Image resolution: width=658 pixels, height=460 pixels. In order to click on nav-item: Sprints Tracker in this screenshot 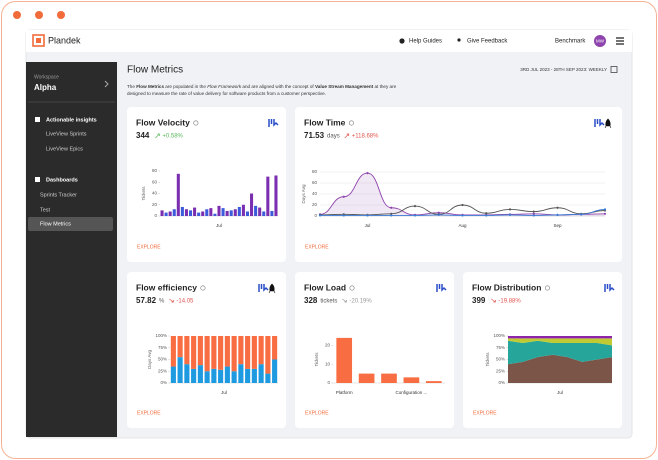, I will do `click(58, 195)`.